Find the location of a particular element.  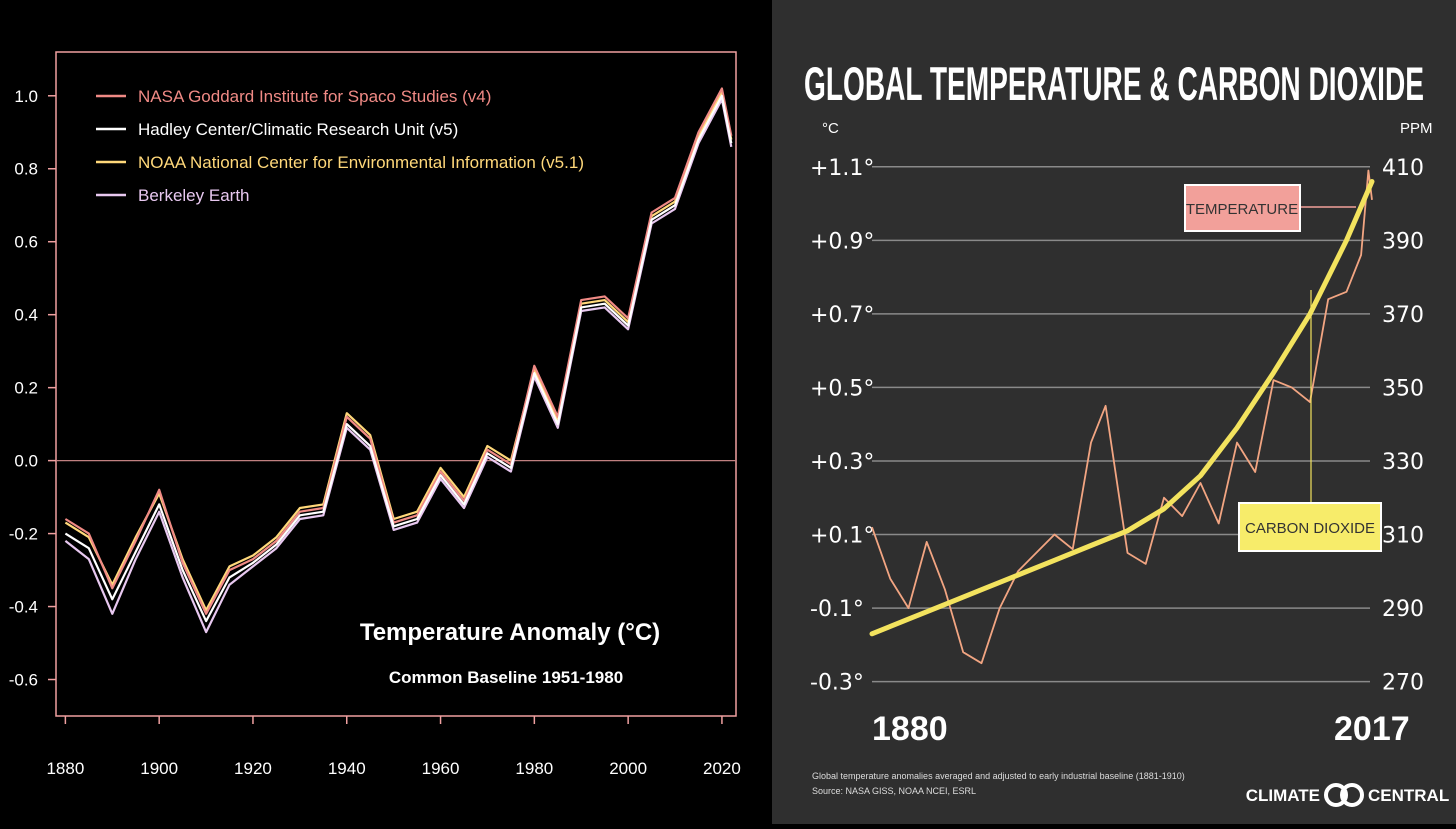

x-end-label: 2017 is located at coordinates (1372, 729).